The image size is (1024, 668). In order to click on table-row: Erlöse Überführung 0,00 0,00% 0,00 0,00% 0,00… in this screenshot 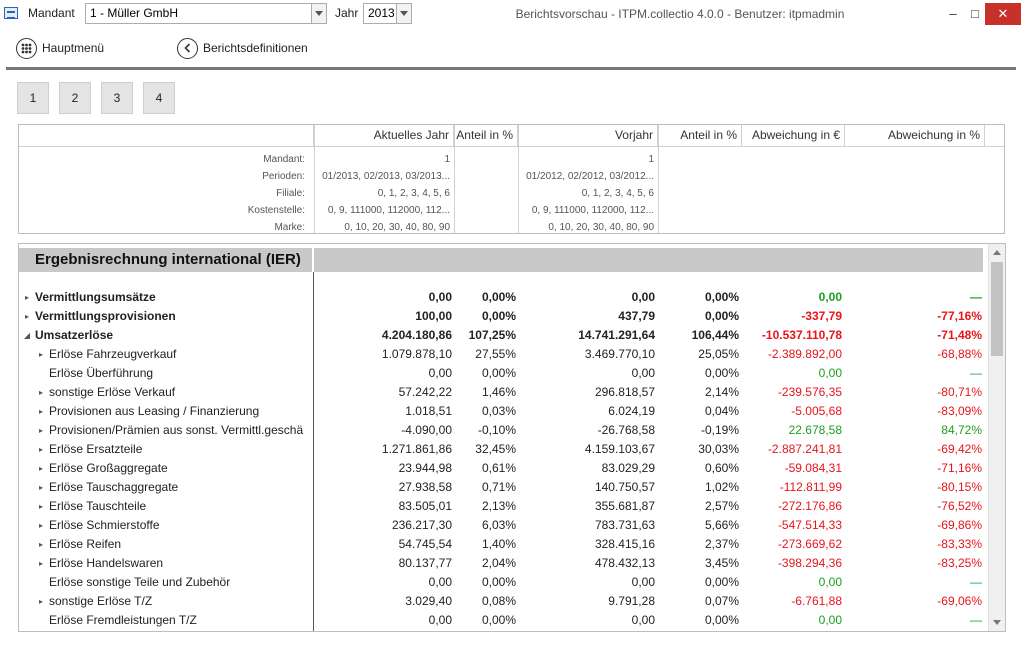, I will do `click(503, 373)`.